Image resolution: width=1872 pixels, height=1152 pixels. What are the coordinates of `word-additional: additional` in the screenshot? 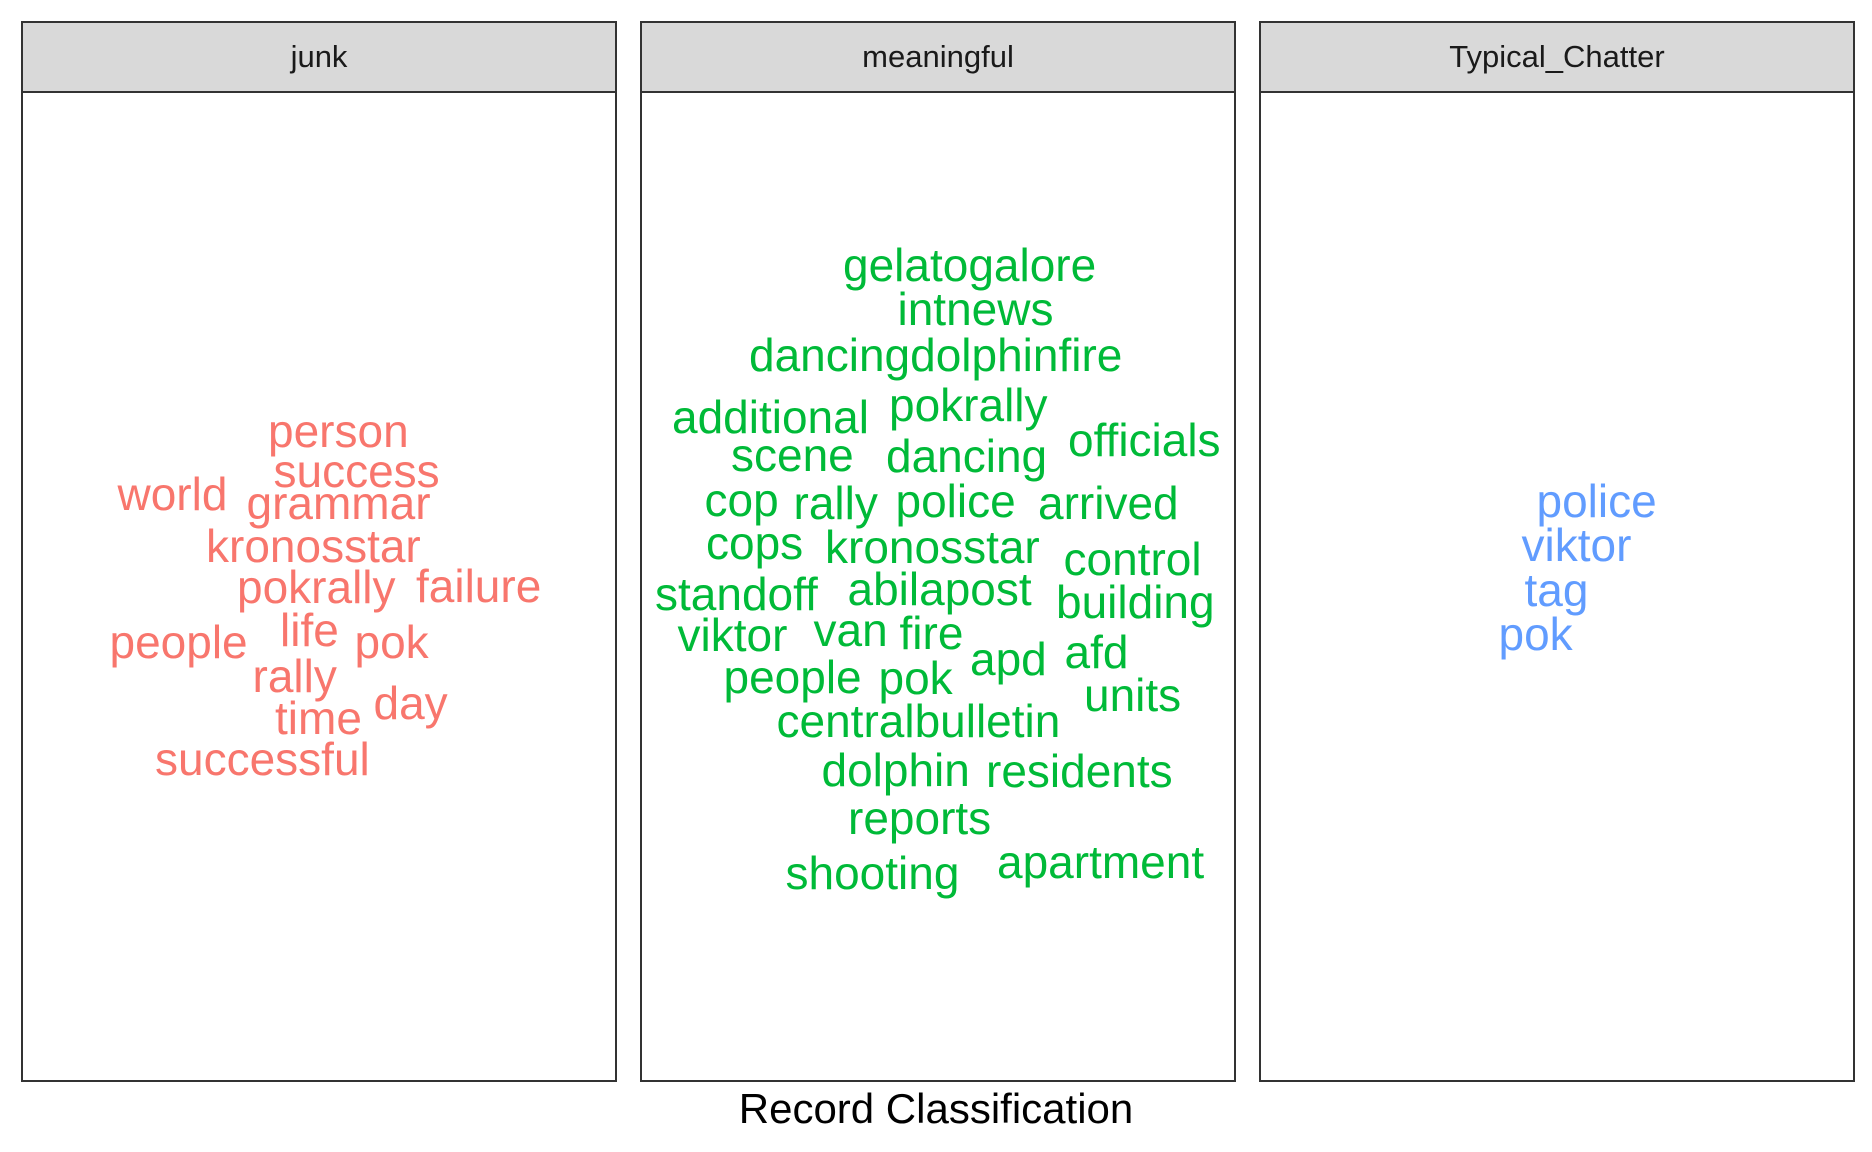 It's located at (770, 416).